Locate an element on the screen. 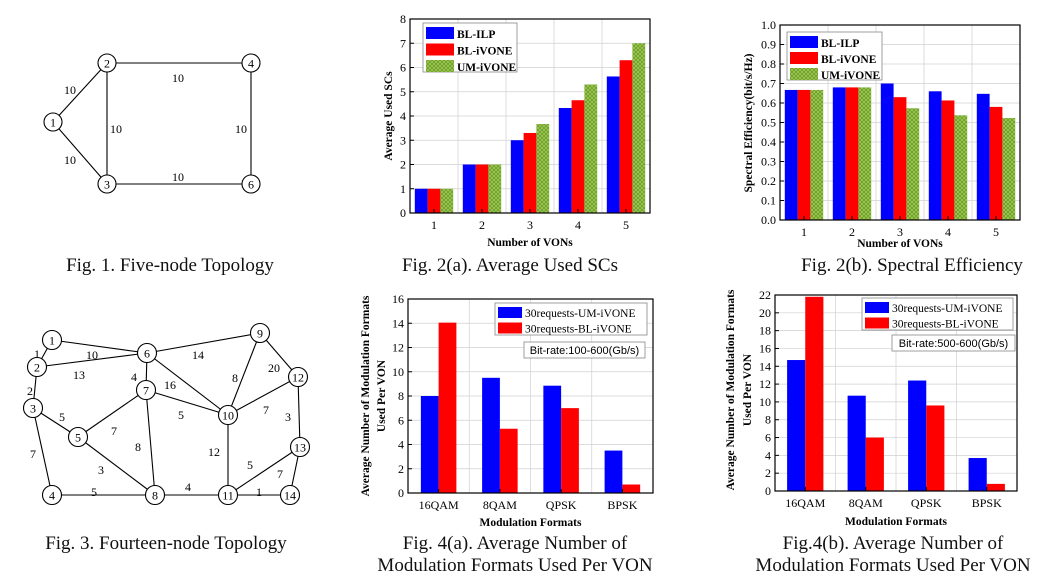 The width and height of the screenshot is (1043, 577). legend-label: BL-ILP is located at coordinates (476, 35).